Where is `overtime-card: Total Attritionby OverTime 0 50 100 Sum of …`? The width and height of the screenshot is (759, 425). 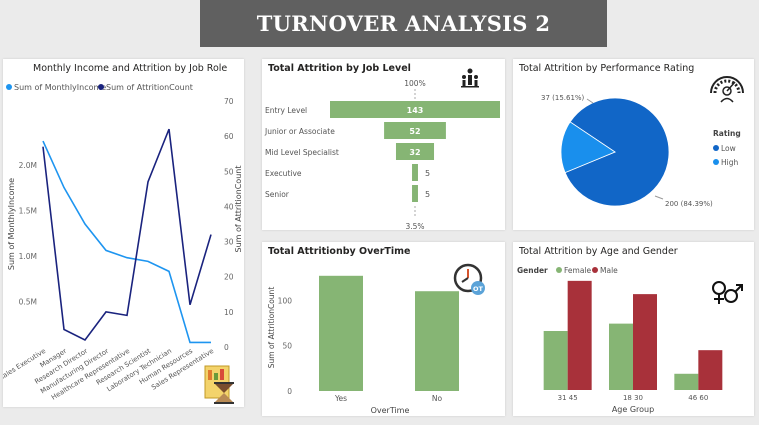 overtime-card: Total Attritionby OverTime 0 50 100 Sum of … is located at coordinates (383, 329).